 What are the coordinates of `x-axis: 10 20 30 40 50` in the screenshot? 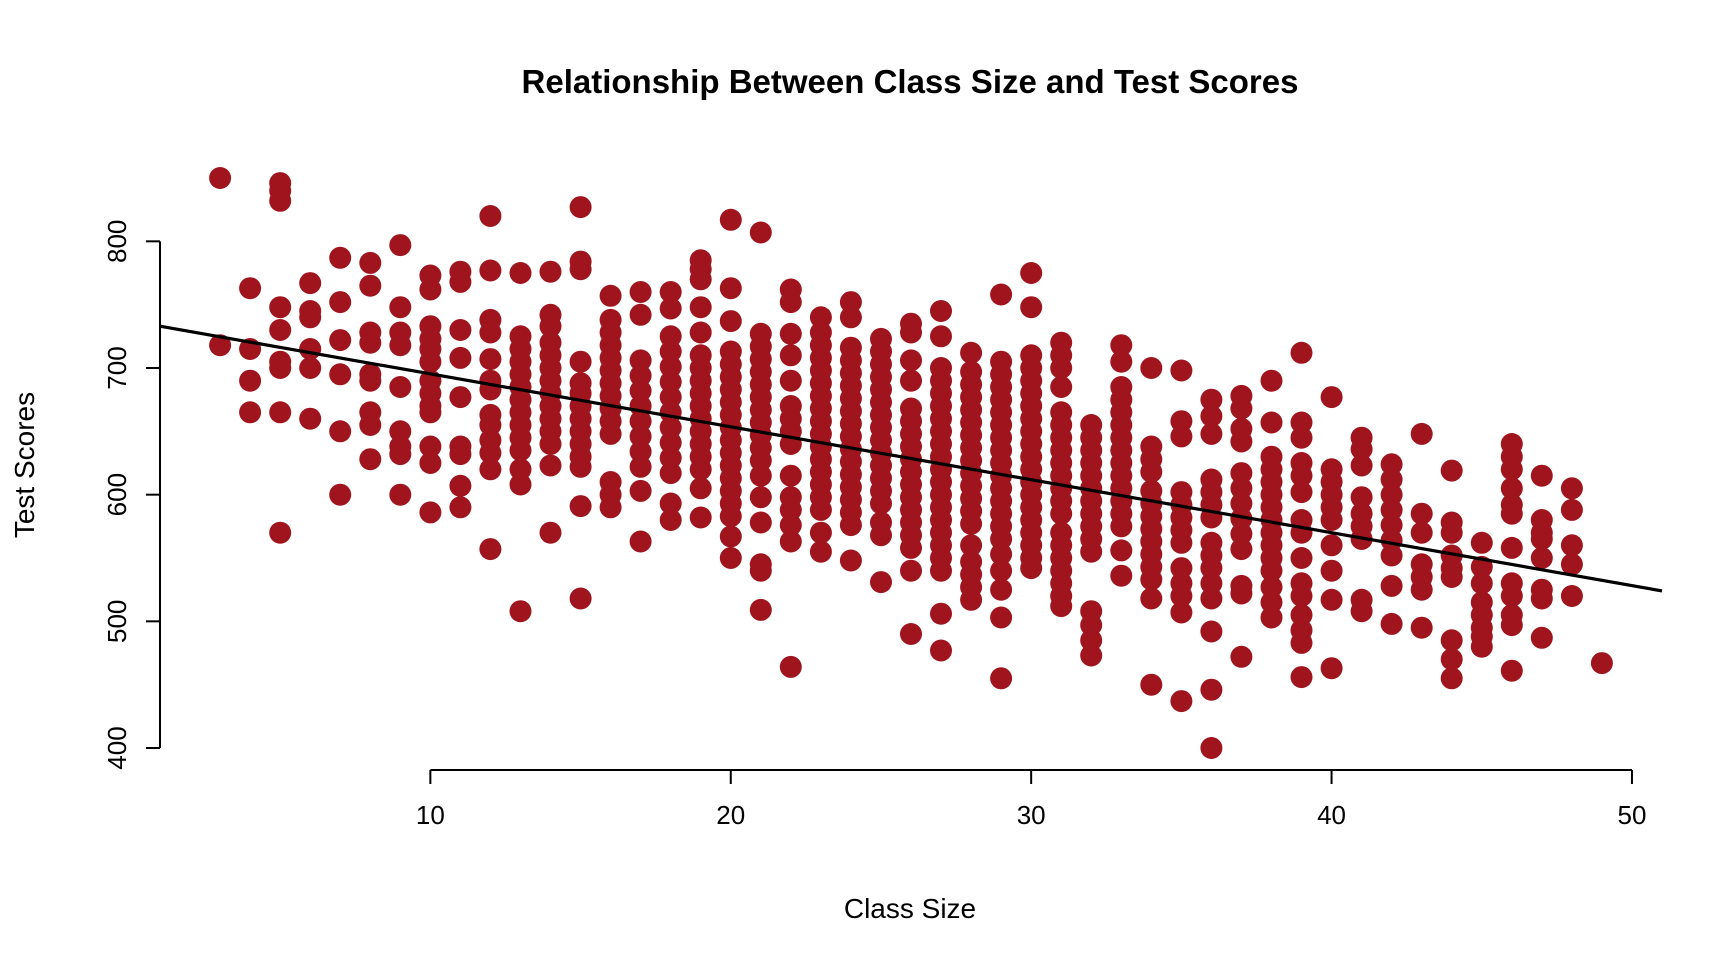 It's located at (1031, 799).